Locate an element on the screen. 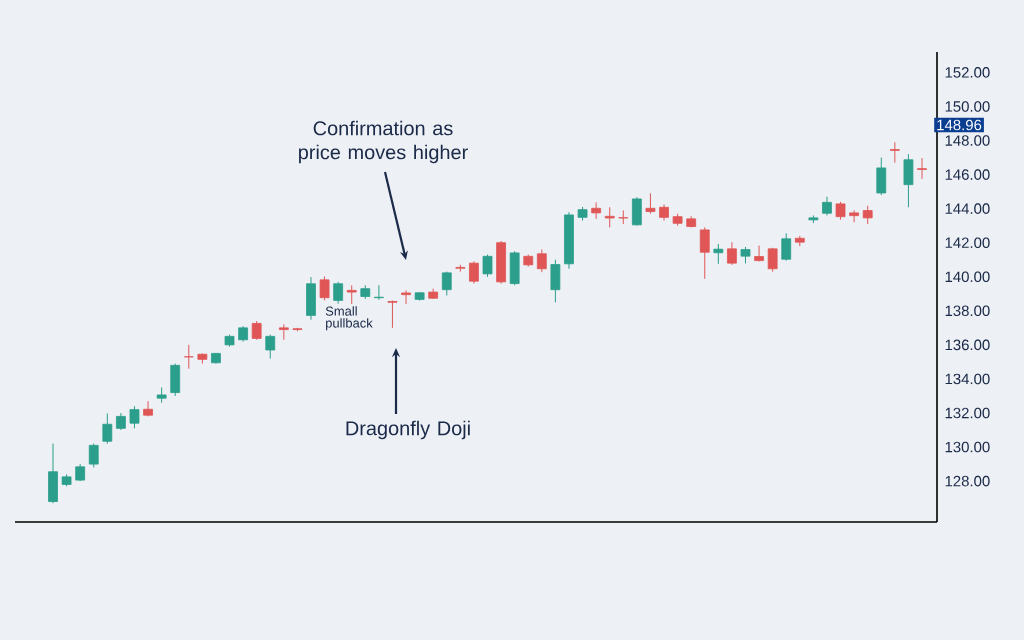  annotation: Small pullback is located at coordinates (349, 318).